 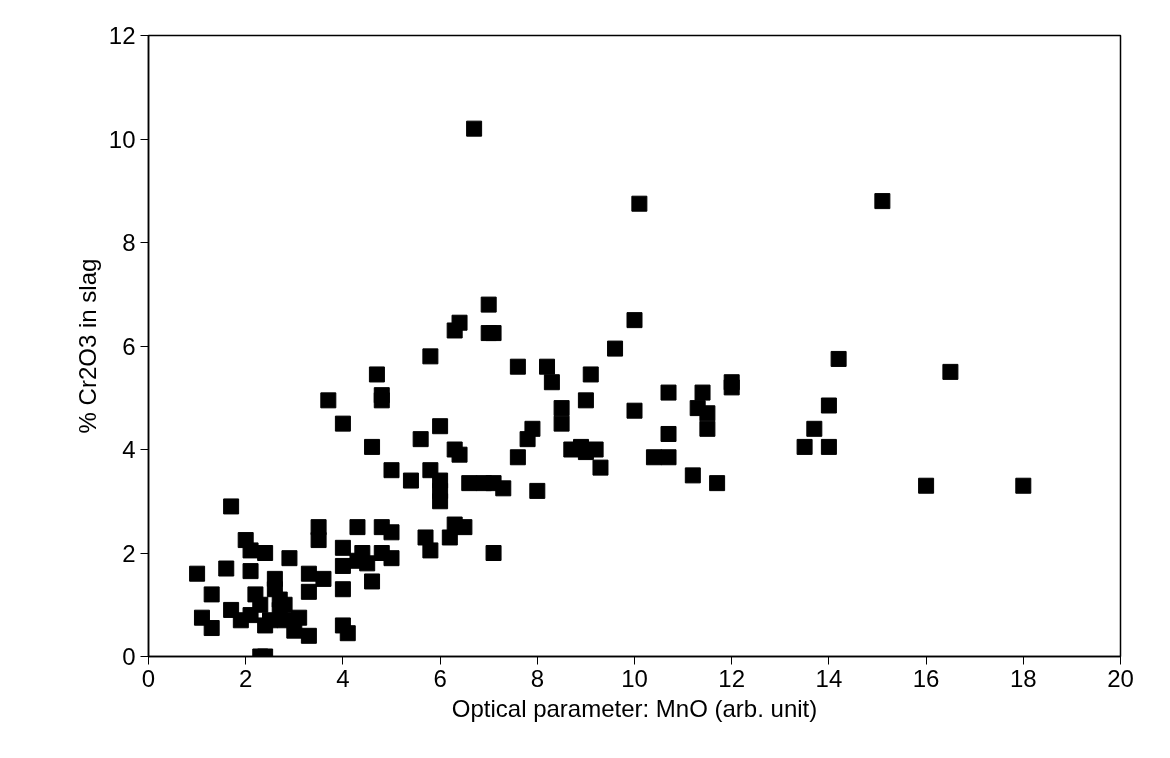 I want to click on y-tick-label: 8, so click(x=129, y=242).